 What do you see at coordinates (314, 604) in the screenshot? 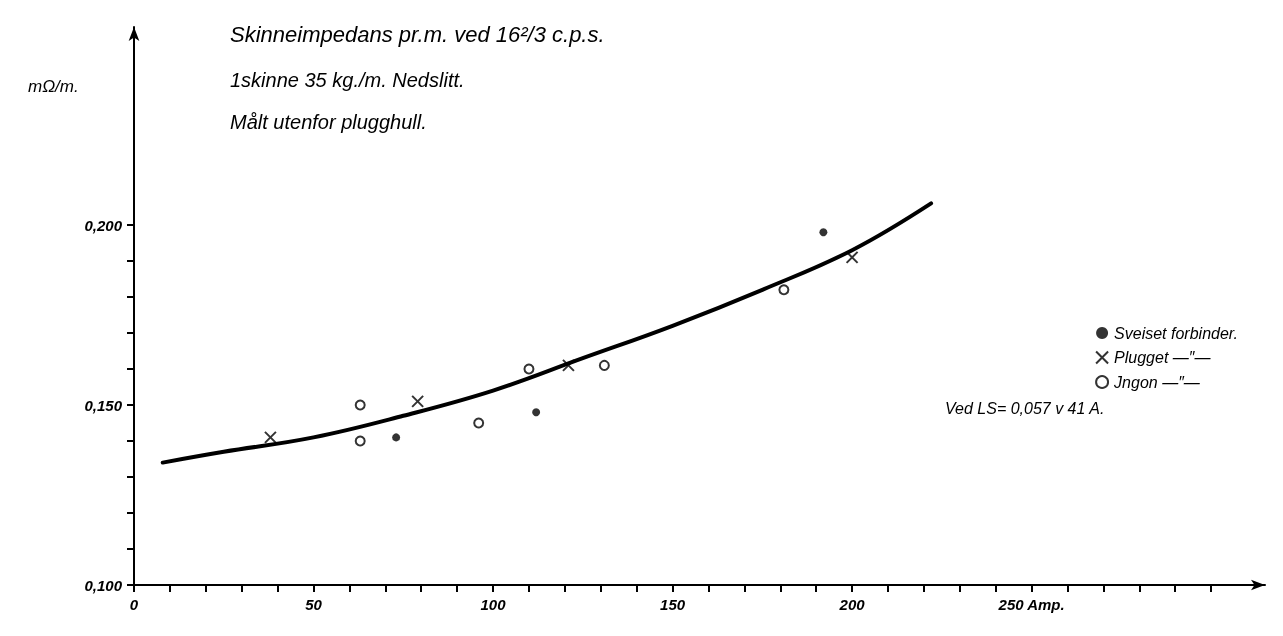
I see `x-tick-label: 50` at bounding box center [314, 604].